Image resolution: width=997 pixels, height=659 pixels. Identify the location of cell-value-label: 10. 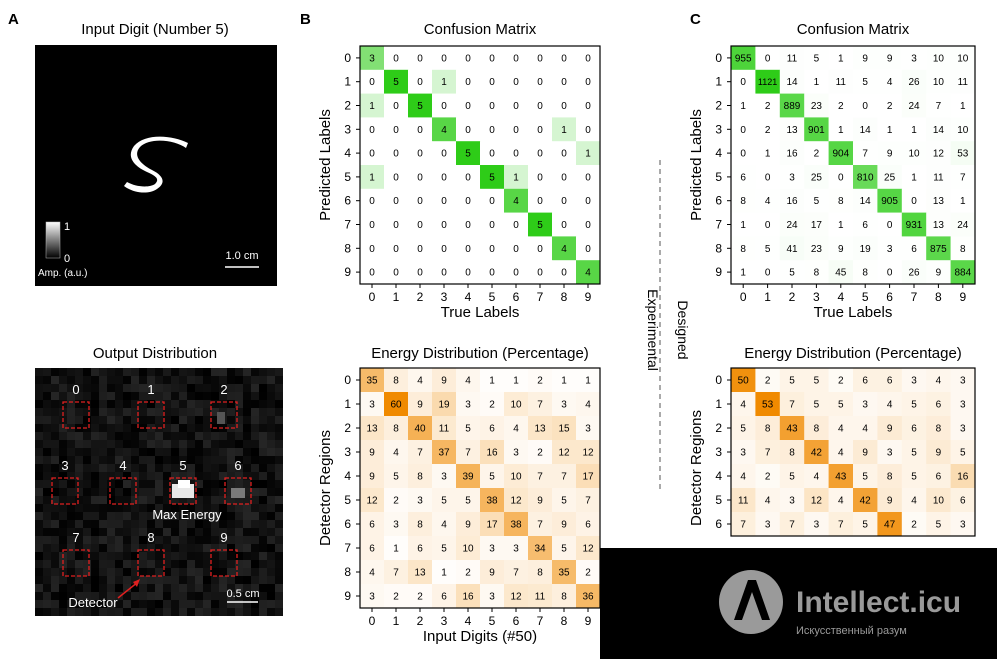
(939, 501).